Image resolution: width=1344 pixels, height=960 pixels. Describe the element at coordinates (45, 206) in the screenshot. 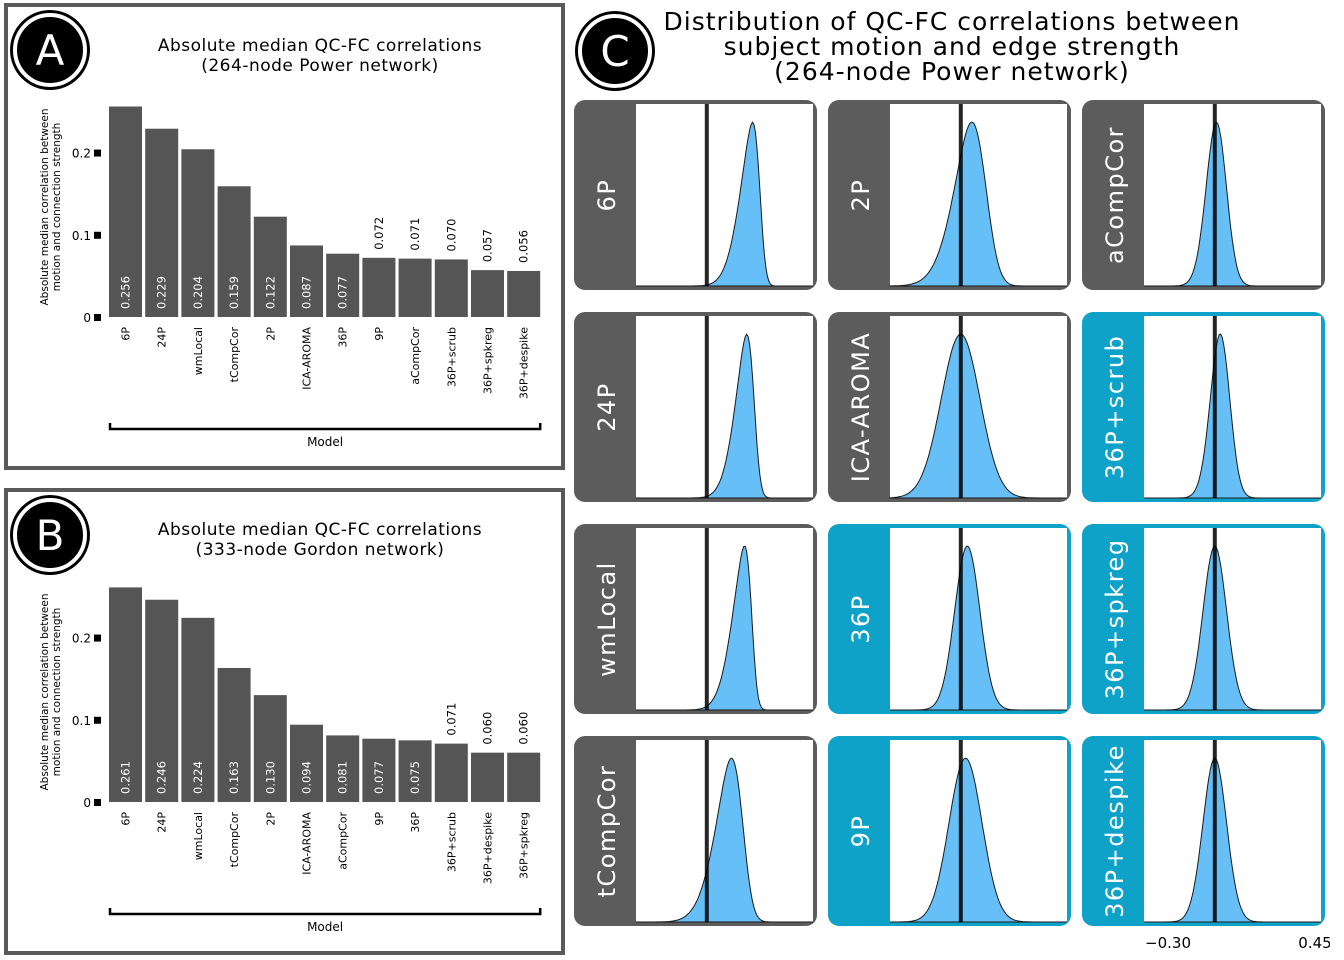

I see `chart-a-ylabel-line1: Absolute median correlation between` at that location.